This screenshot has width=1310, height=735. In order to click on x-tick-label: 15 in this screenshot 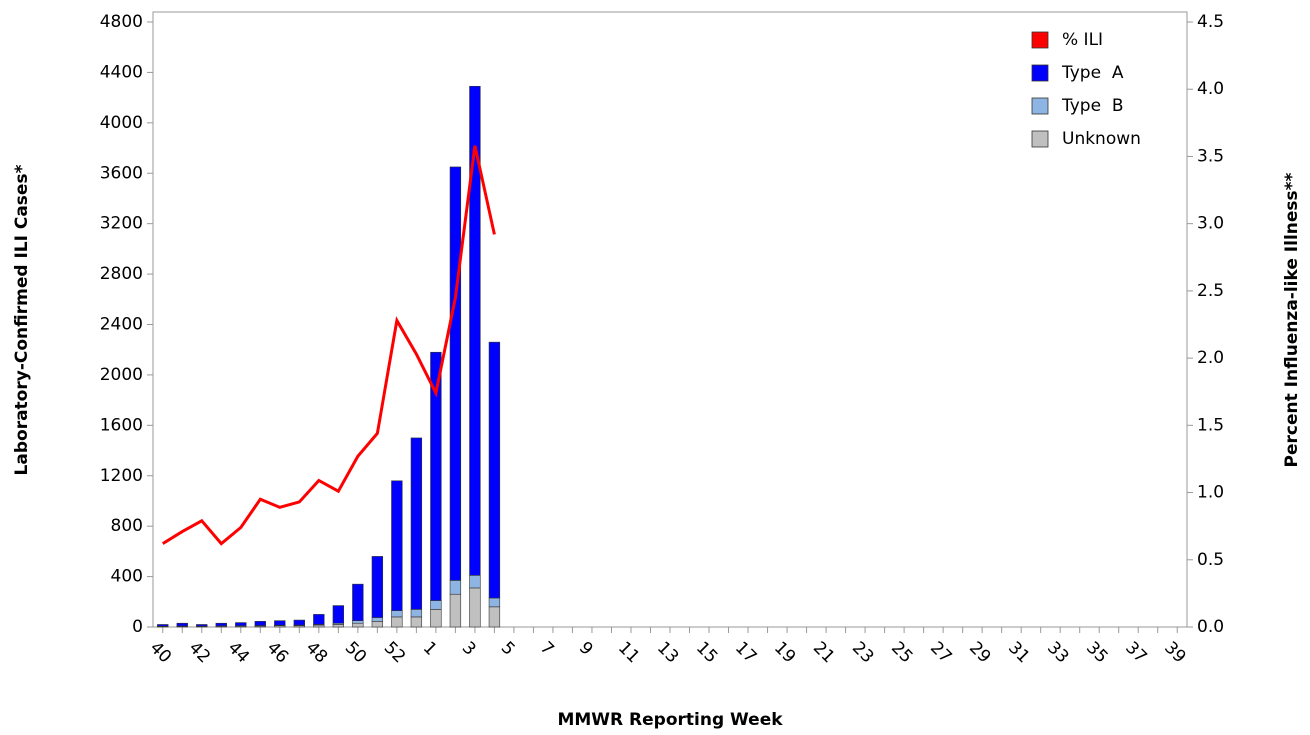, I will do `click(706, 652)`.